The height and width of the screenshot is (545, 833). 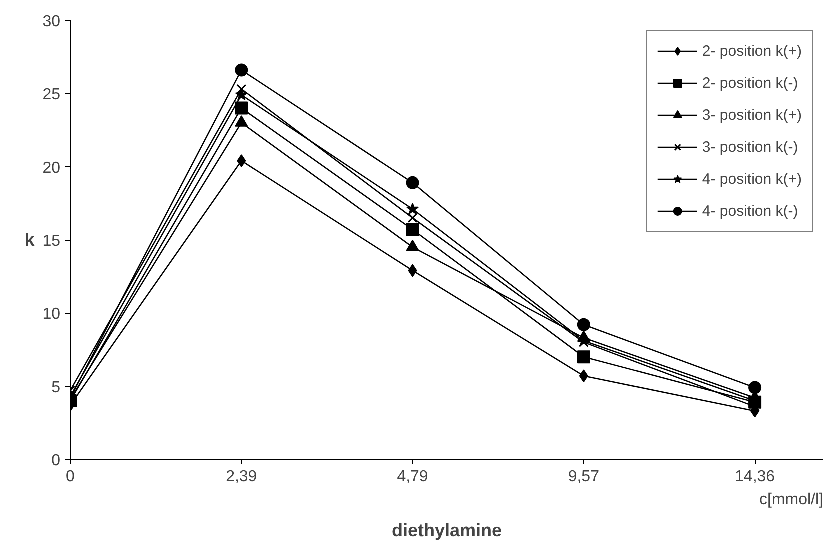 I want to click on legend-label: 2- position k(-), so click(x=750, y=83).